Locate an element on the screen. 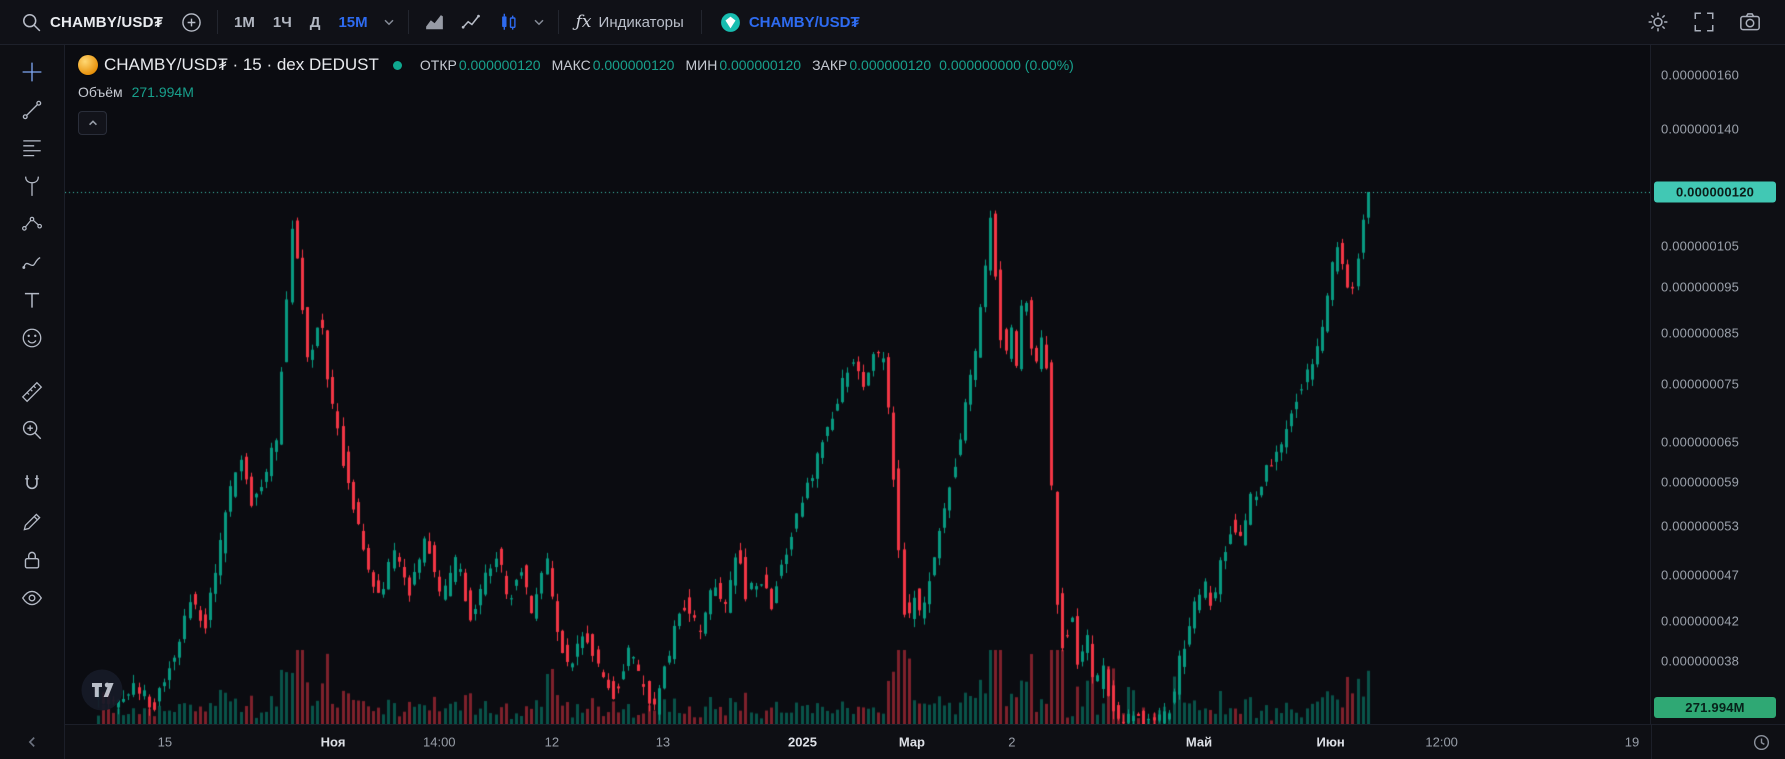 This screenshot has width=1785, height=759. plus-circle-icon is located at coordinates (191, 22).